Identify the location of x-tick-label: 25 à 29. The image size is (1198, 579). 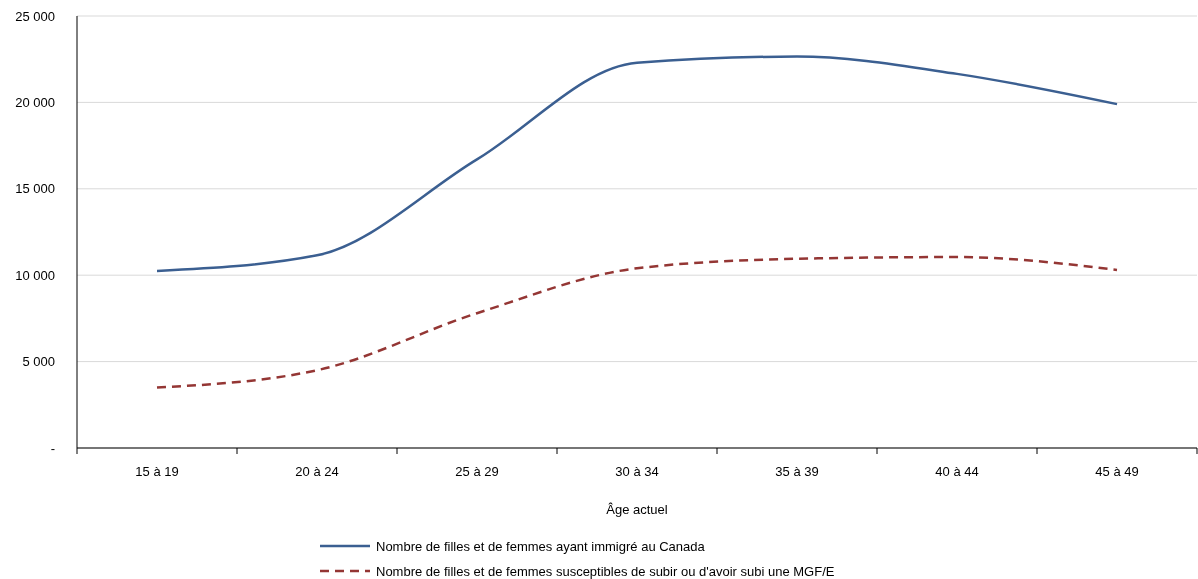
(477, 471).